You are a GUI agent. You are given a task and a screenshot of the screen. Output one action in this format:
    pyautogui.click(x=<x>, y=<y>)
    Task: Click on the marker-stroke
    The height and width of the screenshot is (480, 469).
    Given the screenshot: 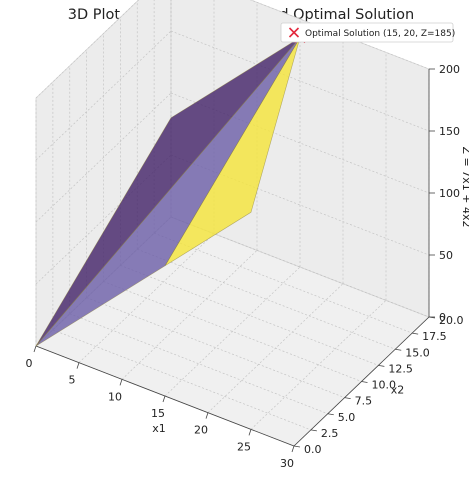 What is the action you would take?
    pyautogui.click(x=294, y=32)
    